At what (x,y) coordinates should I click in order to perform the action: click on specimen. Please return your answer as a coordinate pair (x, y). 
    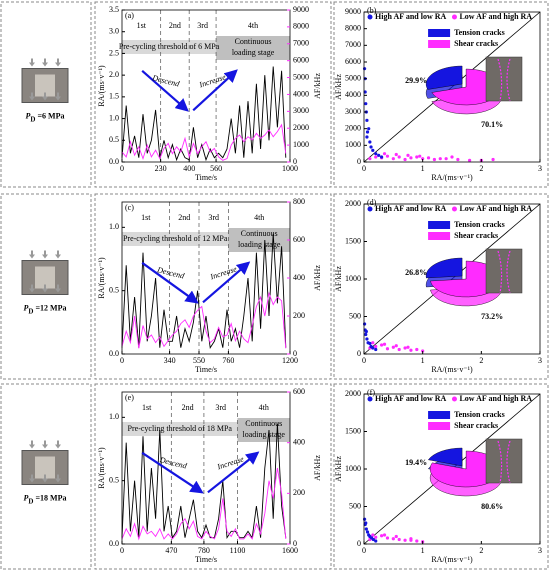
    Looking at the image, I should click on (45, 467).